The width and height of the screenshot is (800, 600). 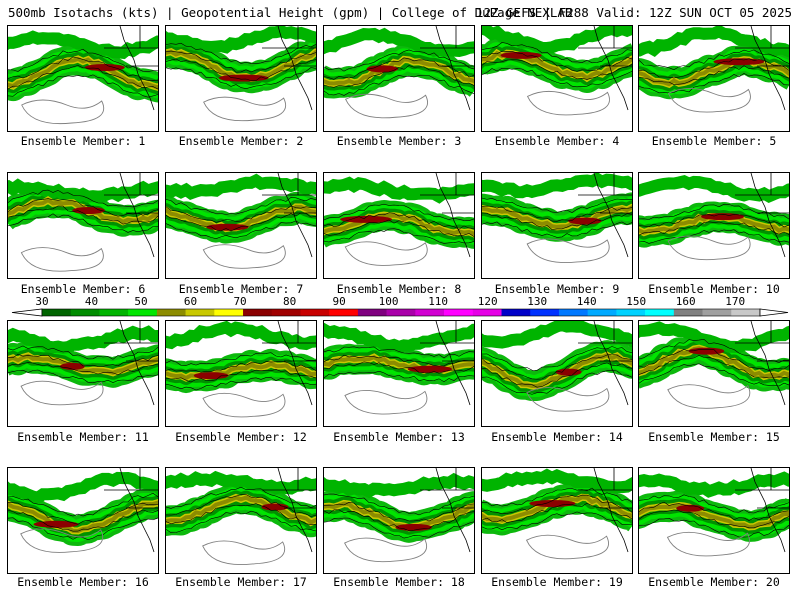 What do you see at coordinates (141, 301) in the screenshot?
I see `colorbar-tick-label: 50` at bounding box center [141, 301].